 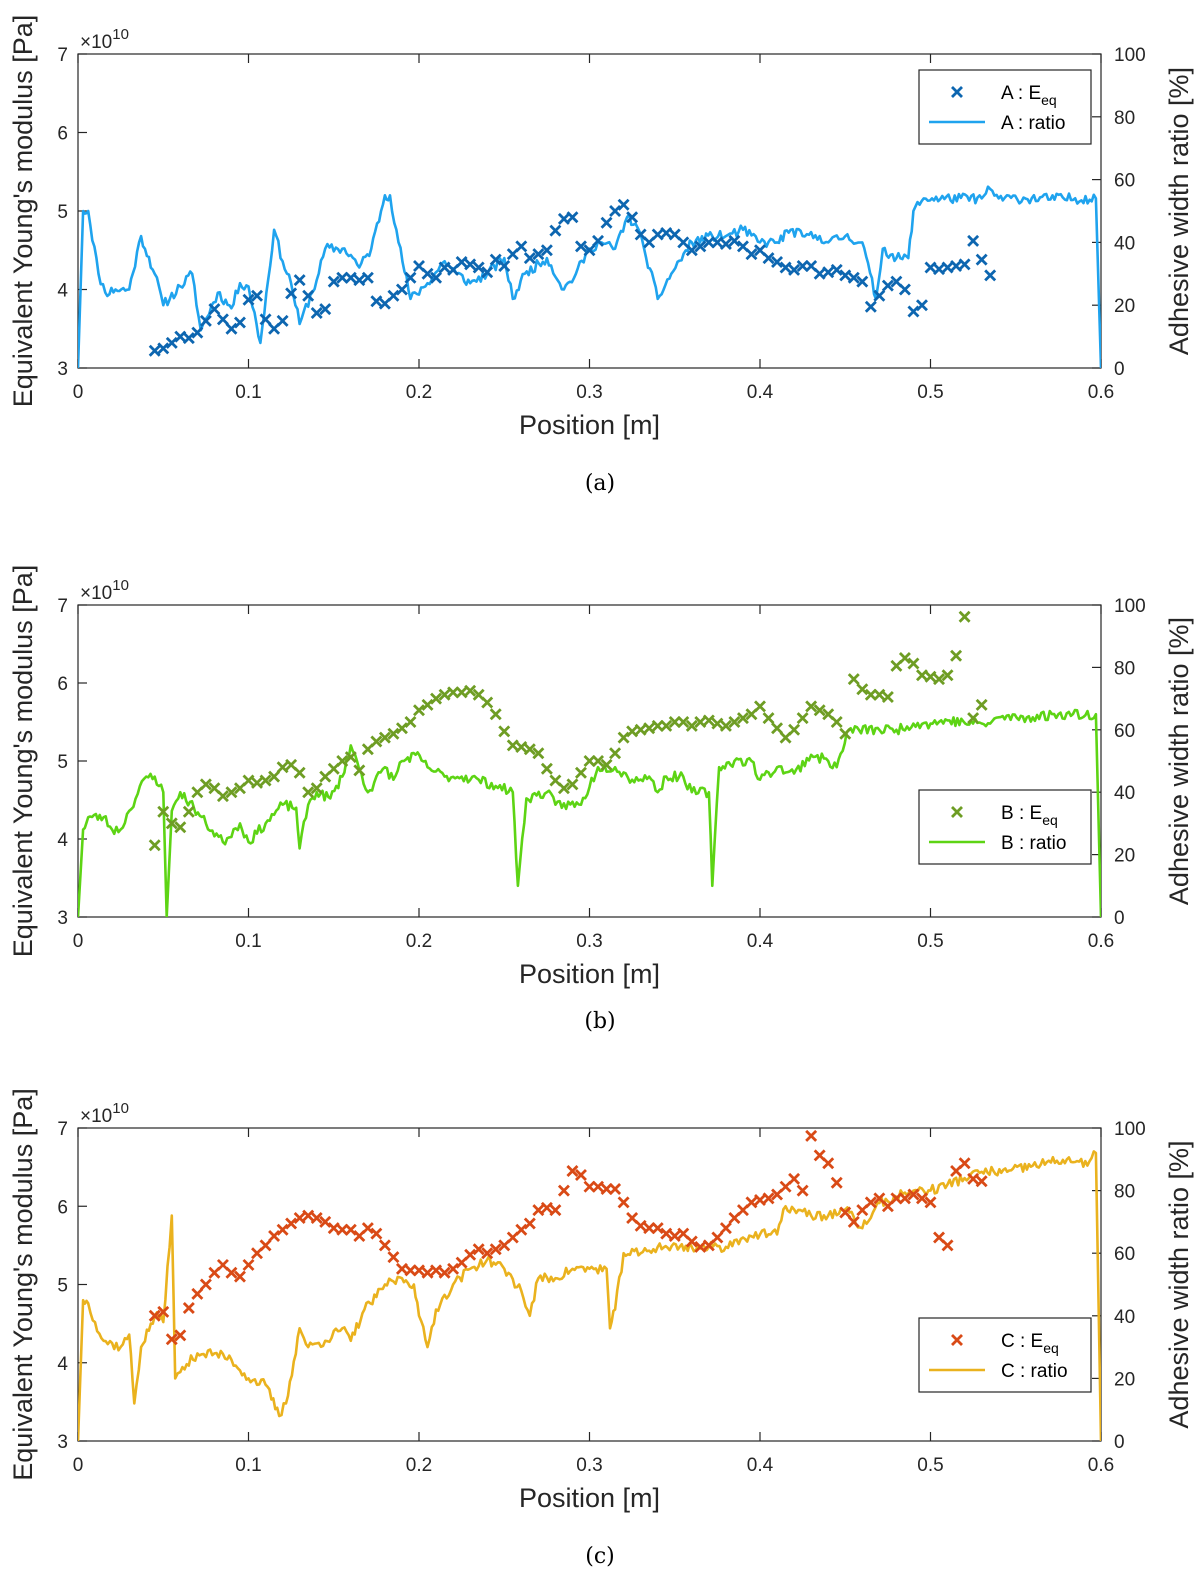 I want to click on x-tick-label: 0.1, so click(x=248, y=1465).